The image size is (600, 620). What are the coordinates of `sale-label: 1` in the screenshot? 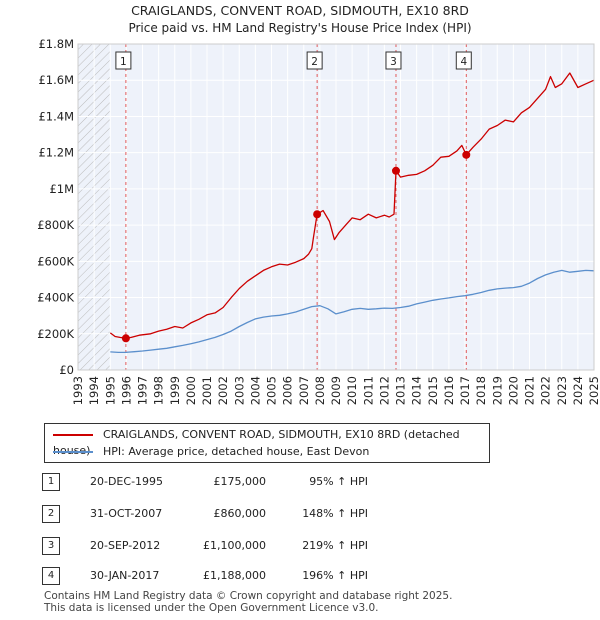 It's located at (123, 62).